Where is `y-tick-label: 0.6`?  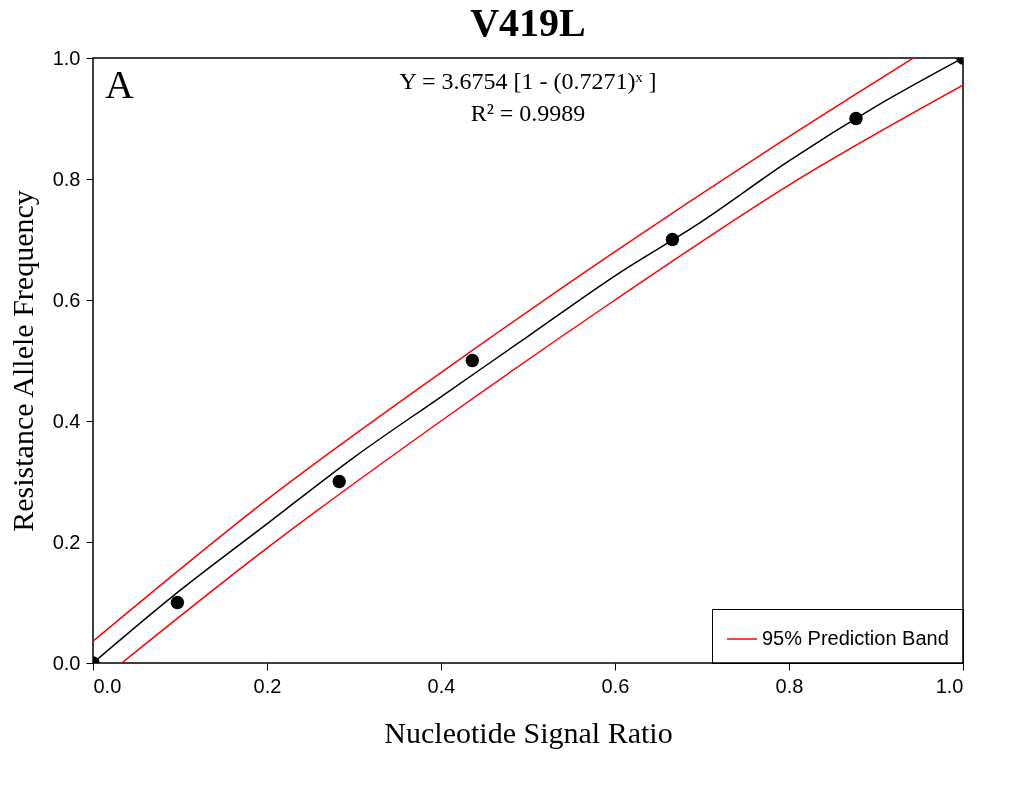 y-tick-label: 0.6 is located at coordinates (66, 299).